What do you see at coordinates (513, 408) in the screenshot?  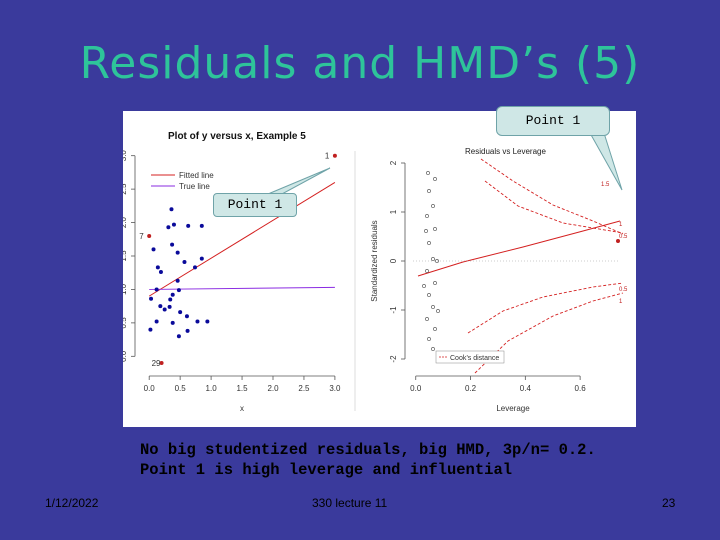 I see `chart2-x-label: Leverage` at bounding box center [513, 408].